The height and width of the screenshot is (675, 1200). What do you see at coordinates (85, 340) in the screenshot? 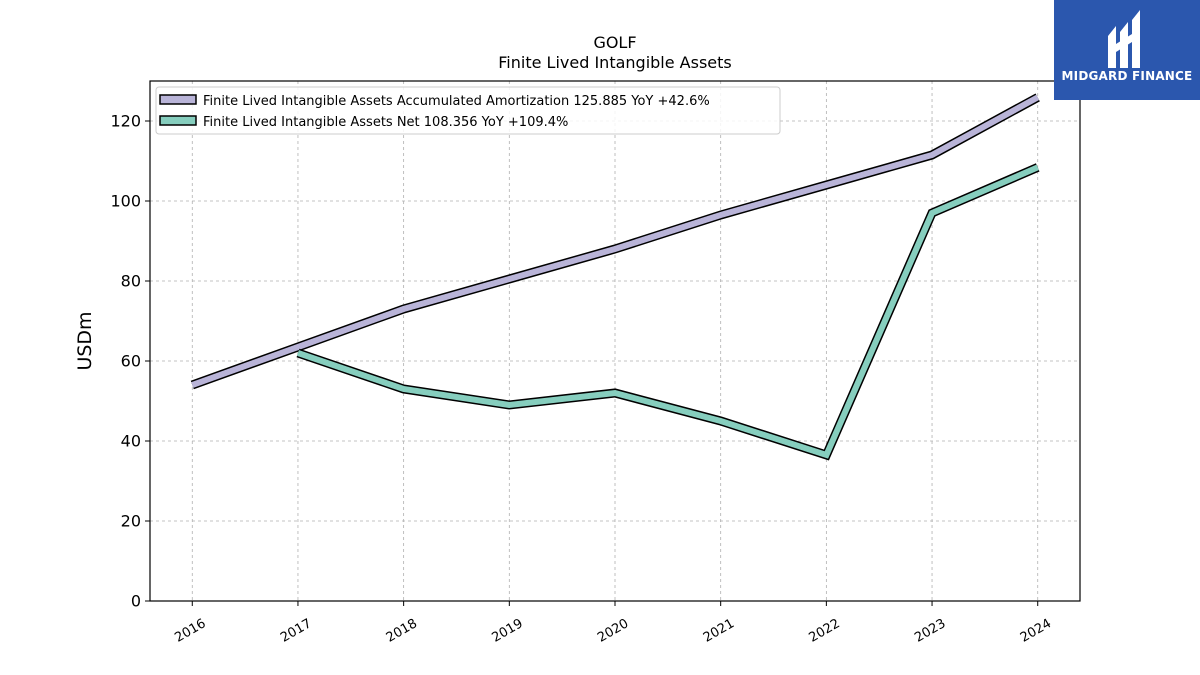
I see `y-axis-label: USDm` at bounding box center [85, 340].